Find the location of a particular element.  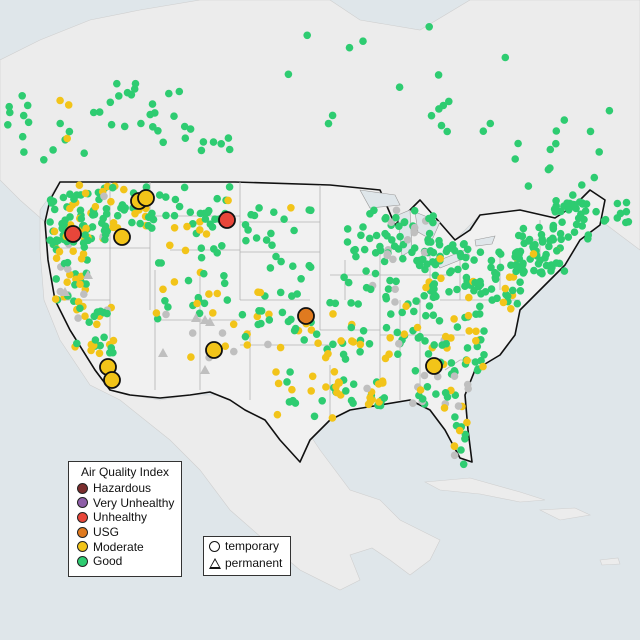

legend-swatch-hazardous is located at coordinates (82, 488).